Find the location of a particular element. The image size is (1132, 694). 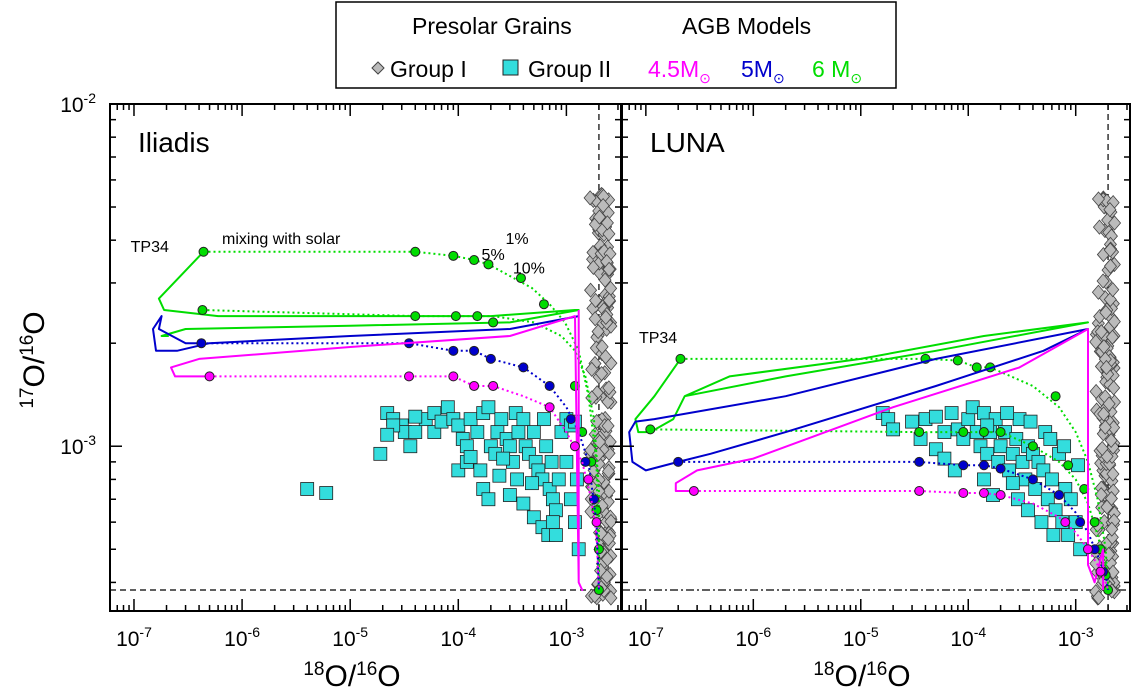

x-tick-label: 10⁻⁵ is located at coordinates (861, 637).